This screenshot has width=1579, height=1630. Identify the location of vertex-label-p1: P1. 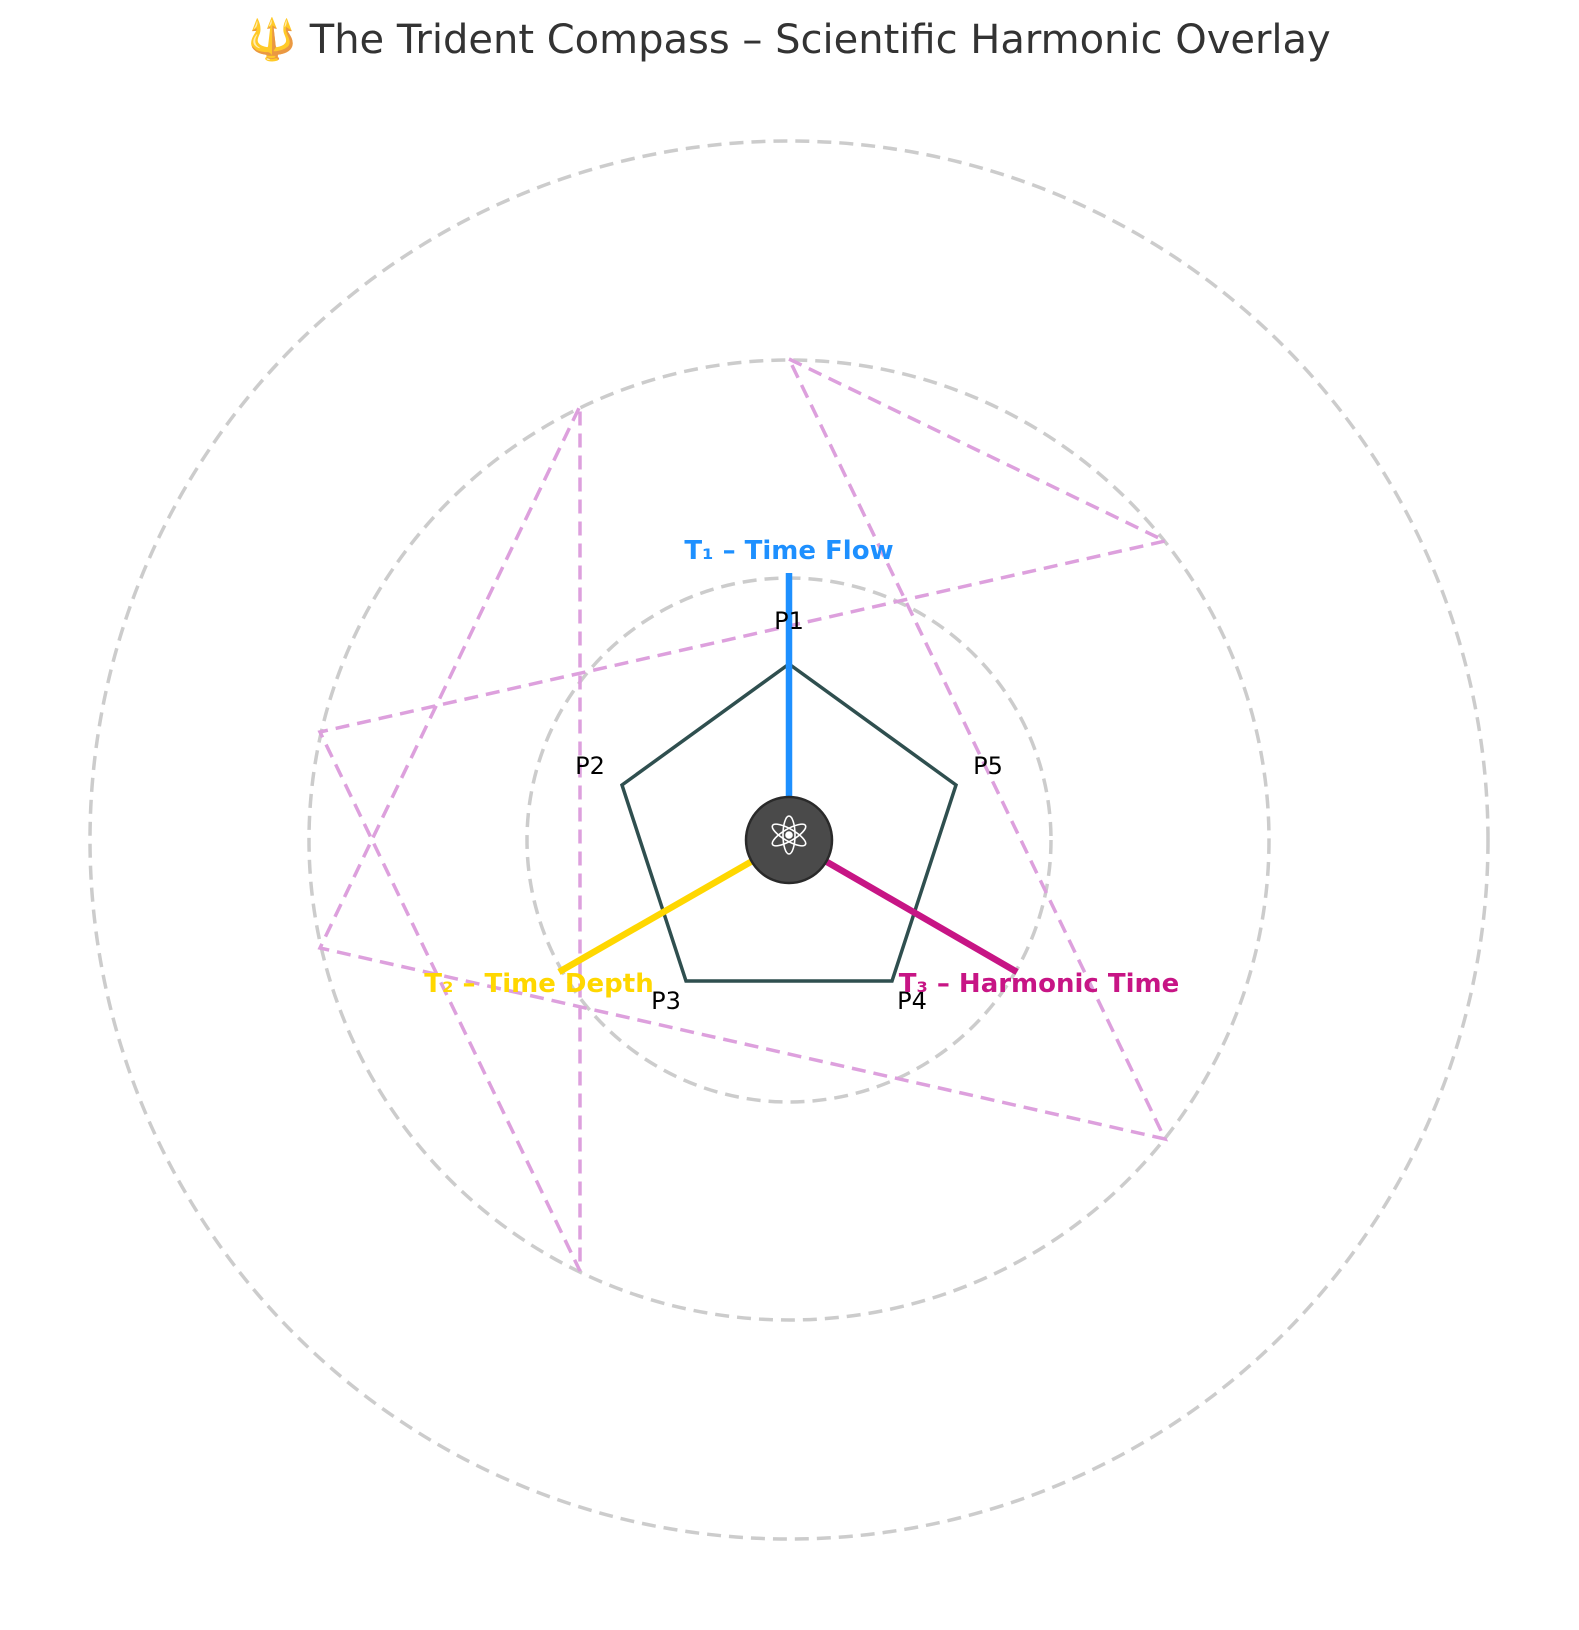
(789, 621).